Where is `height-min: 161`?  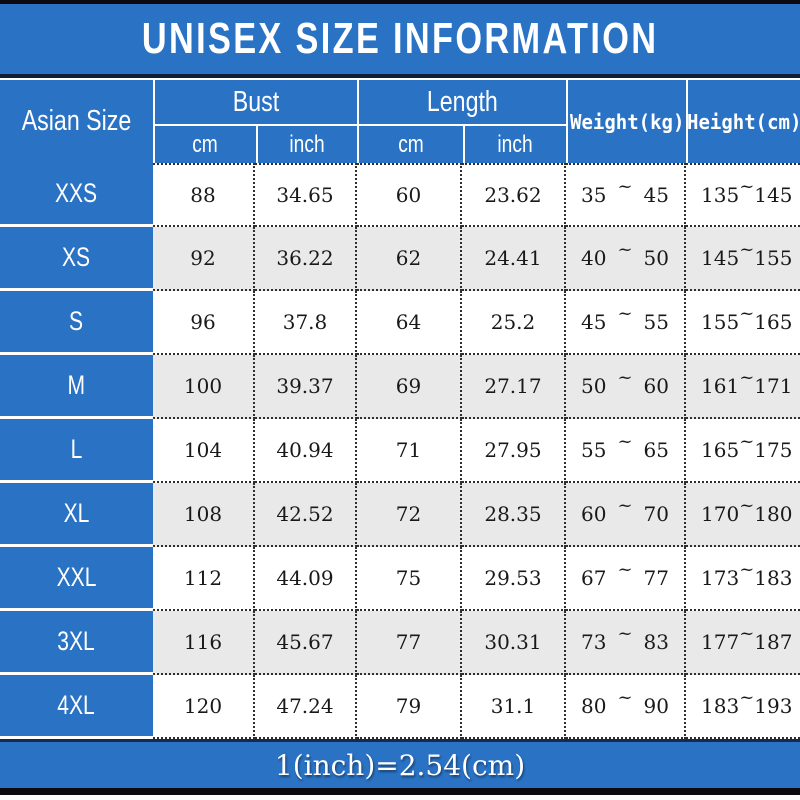 height-min: 161 is located at coordinates (720, 386).